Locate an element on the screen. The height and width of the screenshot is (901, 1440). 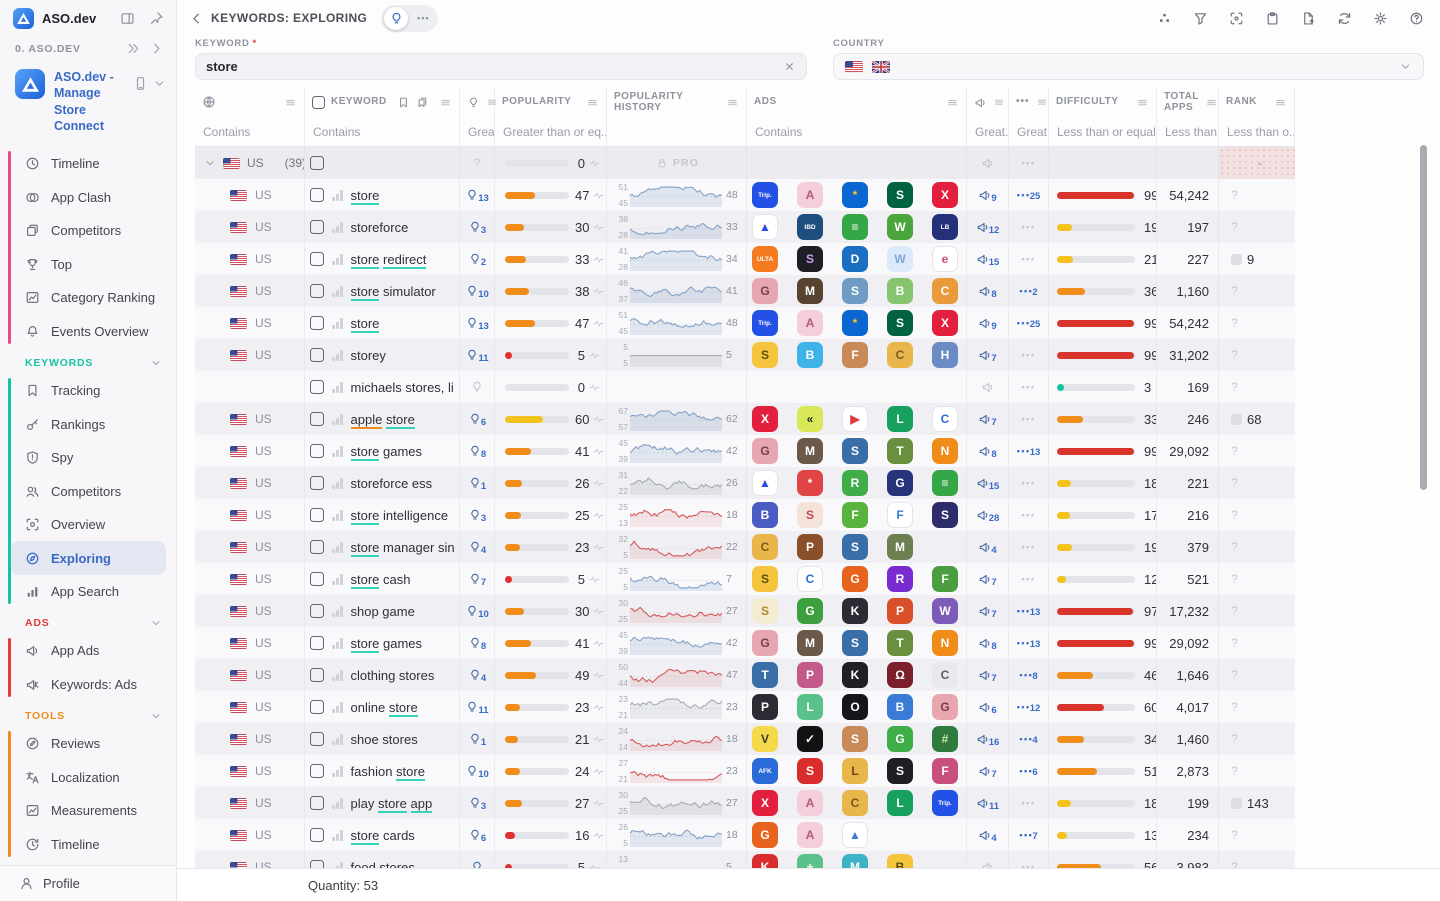
more-count: ••• 13 is located at coordinates (1028, 644).